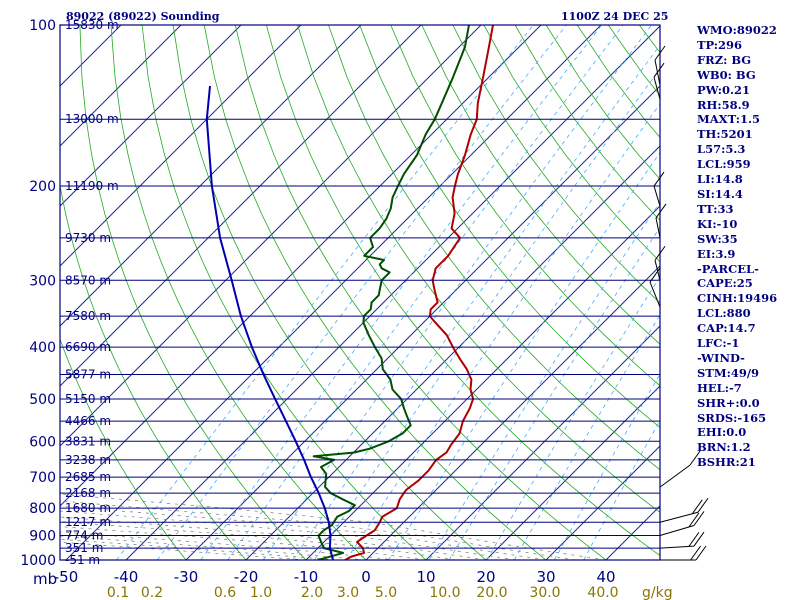 The height and width of the screenshot is (600, 800). What do you see at coordinates (726, 328) in the screenshot?
I see `sounding-index-item: CAP:14.7` at bounding box center [726, 328].